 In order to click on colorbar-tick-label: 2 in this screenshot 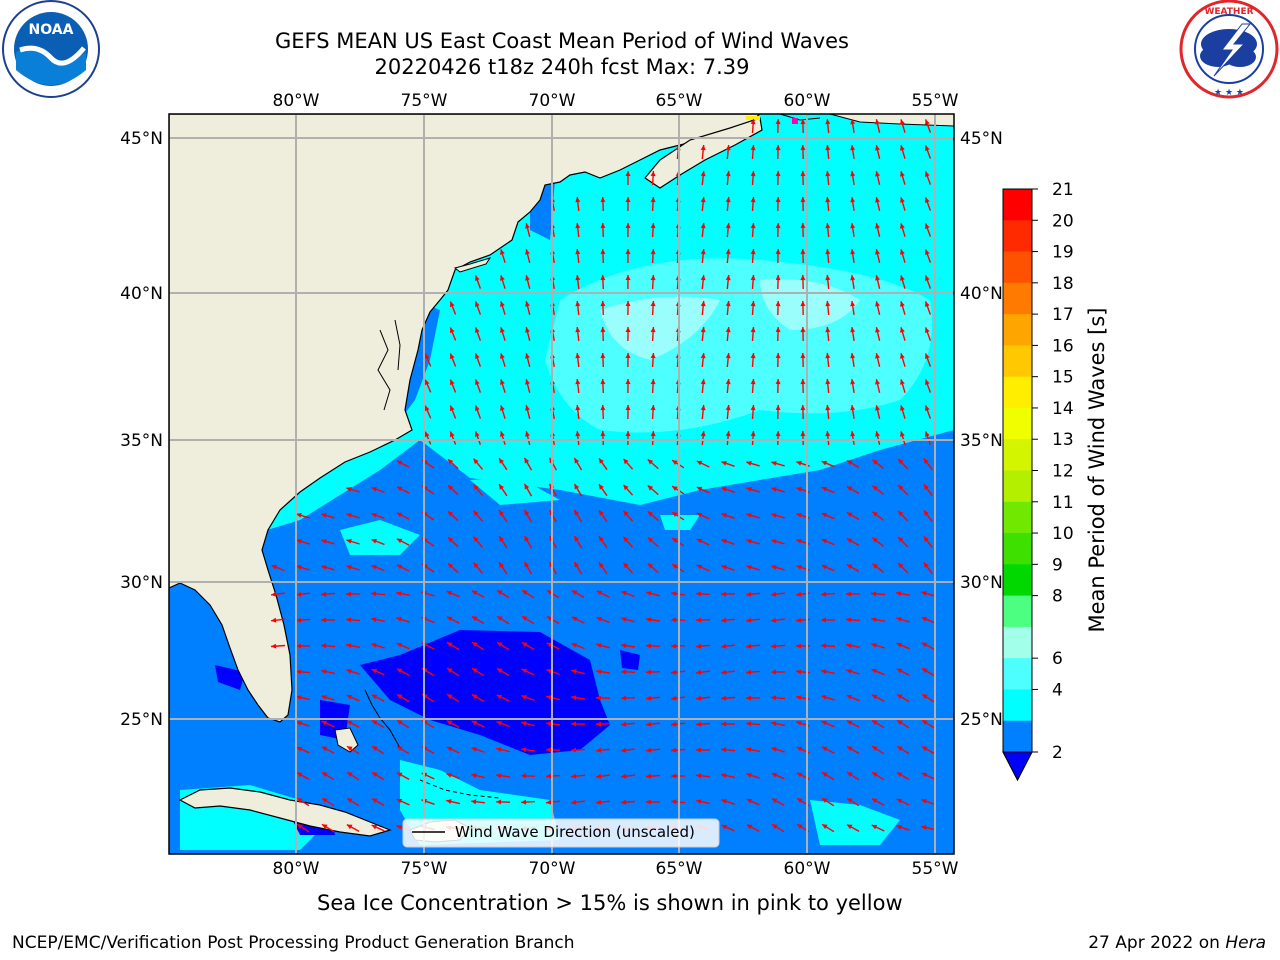, I will do `click(1057, 753)`.